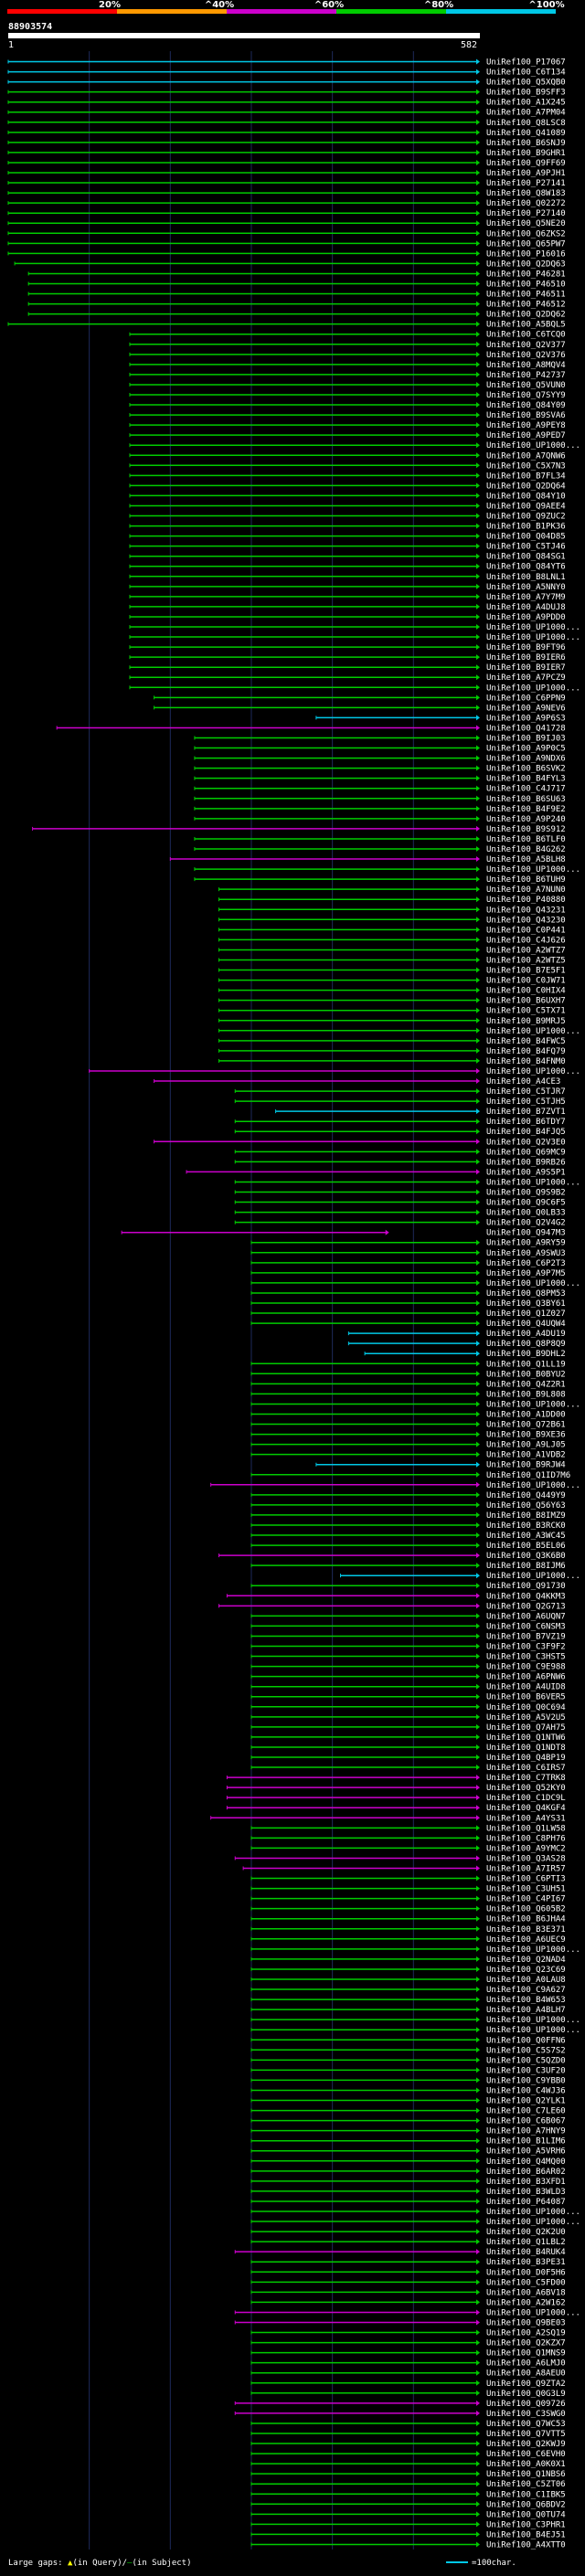 The image size is (585, 2576). What do you see at coordinates (526, 2142) in the screenshot?
I see `hit-label: UniRef100_B1LIM6` at bounding box center [526, 2142].